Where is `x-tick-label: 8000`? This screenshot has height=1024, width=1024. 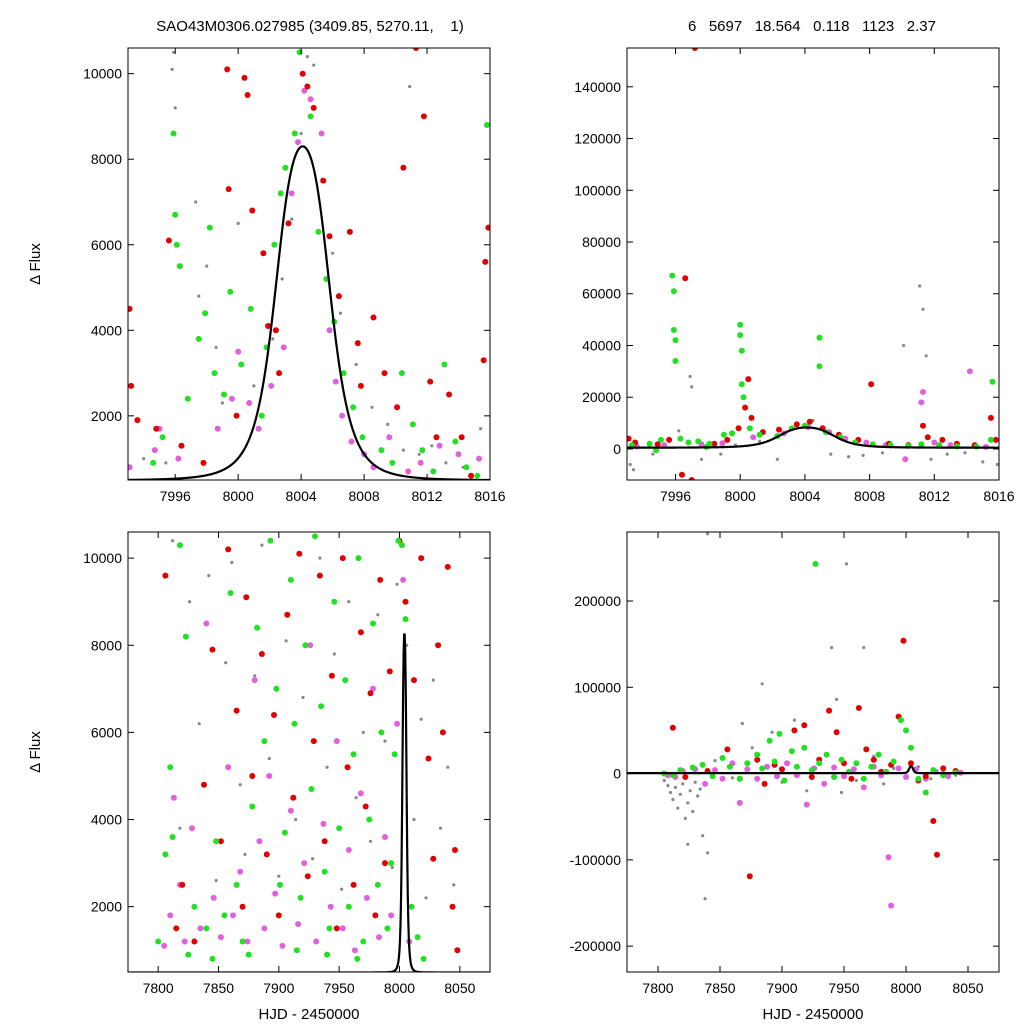
x-tick-label: 8000 is located at coordinates (905, 988).